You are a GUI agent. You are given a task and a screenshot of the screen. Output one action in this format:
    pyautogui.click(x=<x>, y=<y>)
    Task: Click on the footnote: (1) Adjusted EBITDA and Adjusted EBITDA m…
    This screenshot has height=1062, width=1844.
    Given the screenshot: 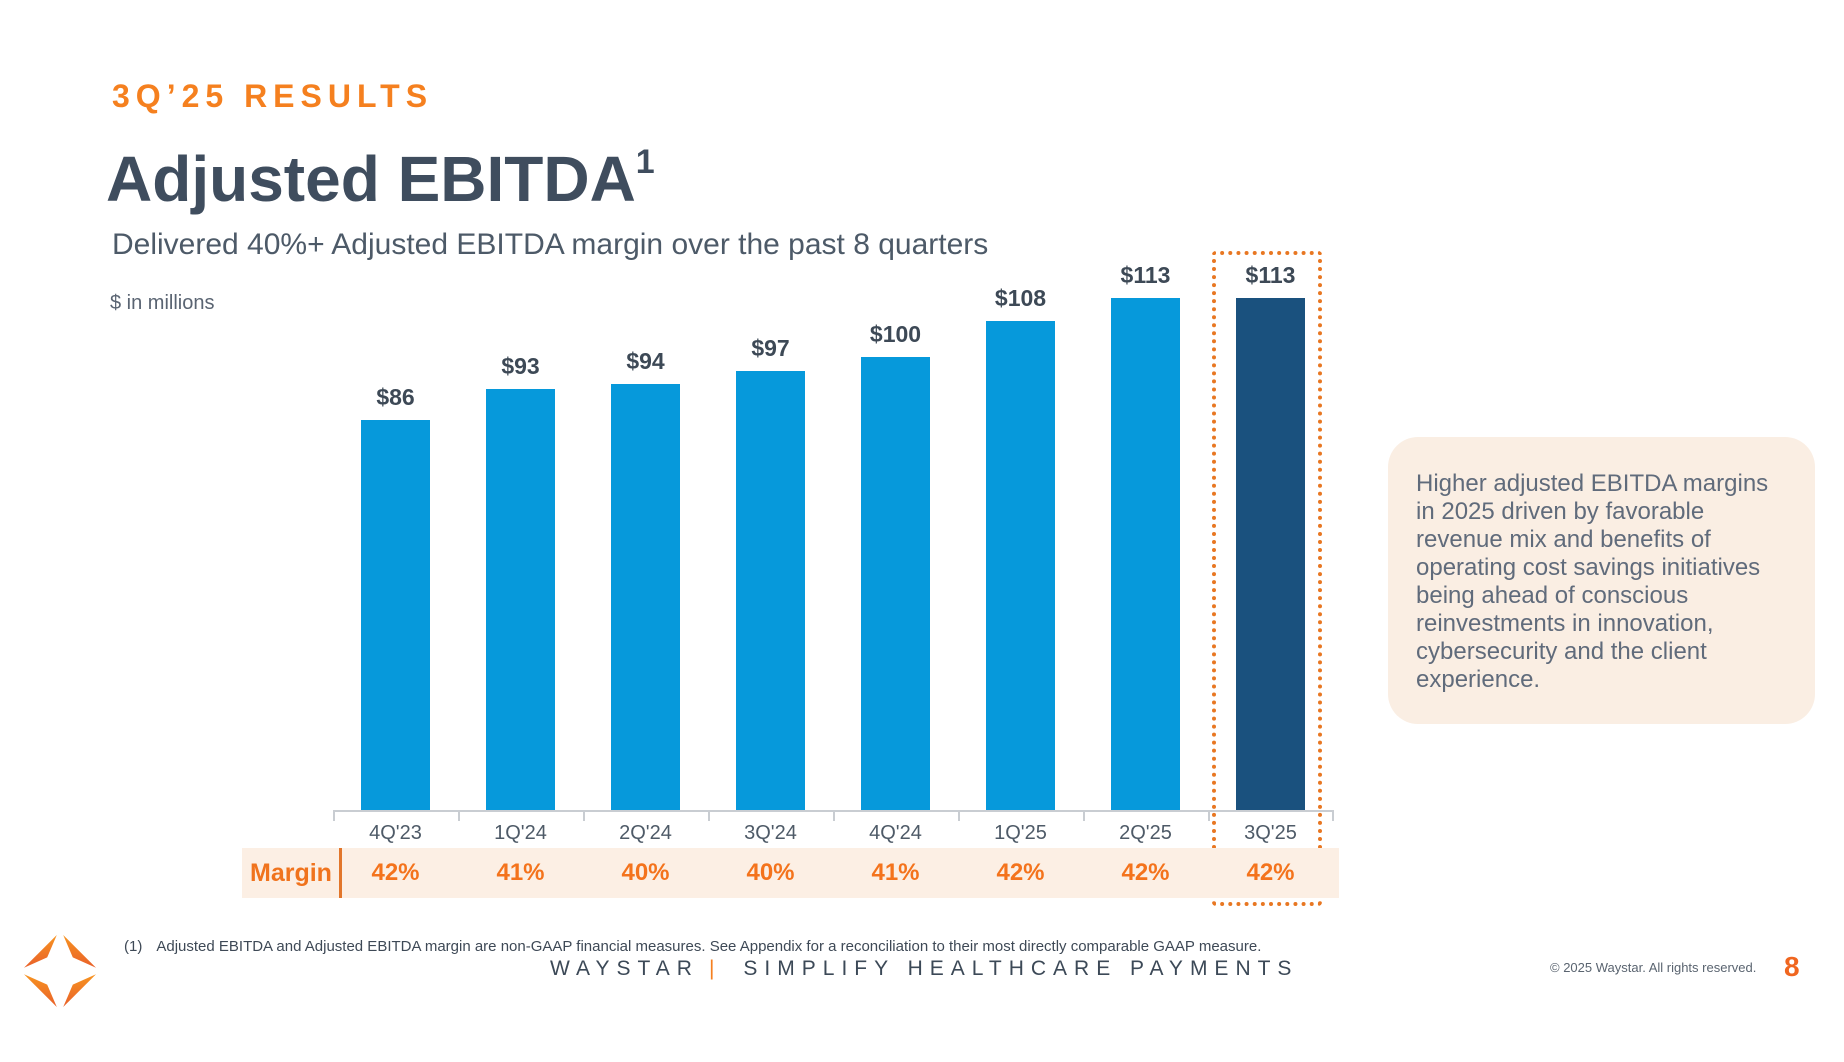 What is the action you would take?
    pyautogui.click(x=692, y=946)
    